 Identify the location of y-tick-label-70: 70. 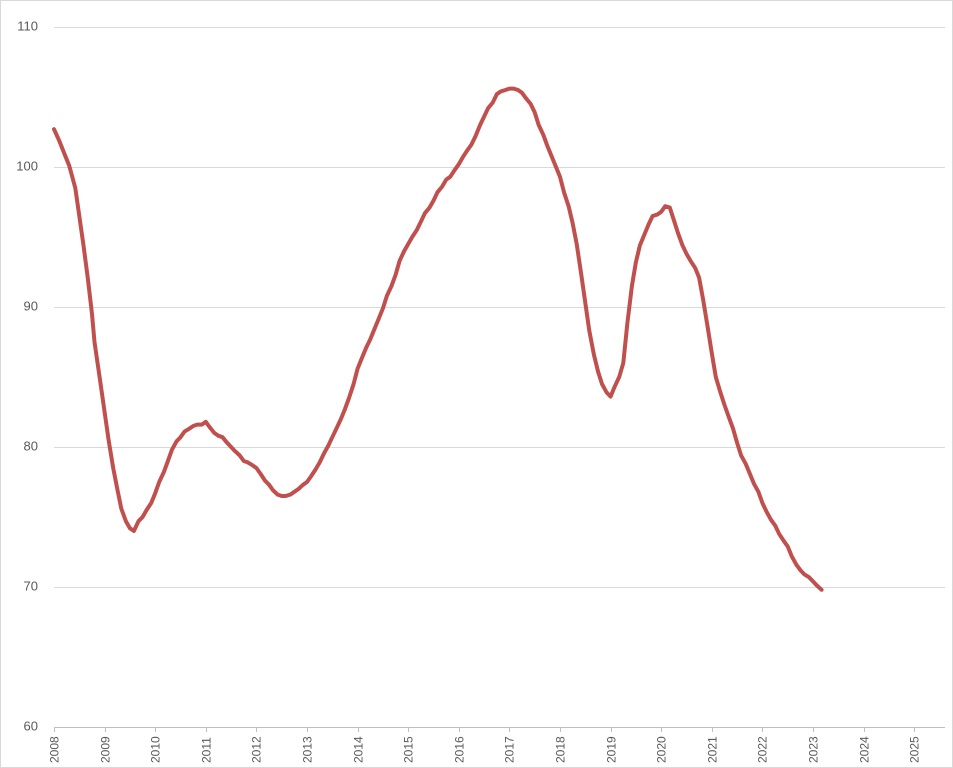
(31, 585).